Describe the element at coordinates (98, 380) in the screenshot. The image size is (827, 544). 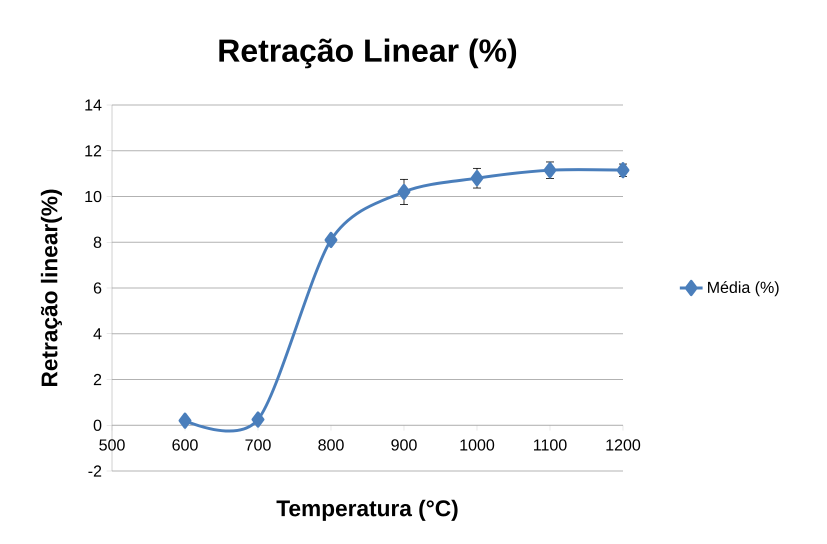
I see `y-tick-label: 2` at that location.